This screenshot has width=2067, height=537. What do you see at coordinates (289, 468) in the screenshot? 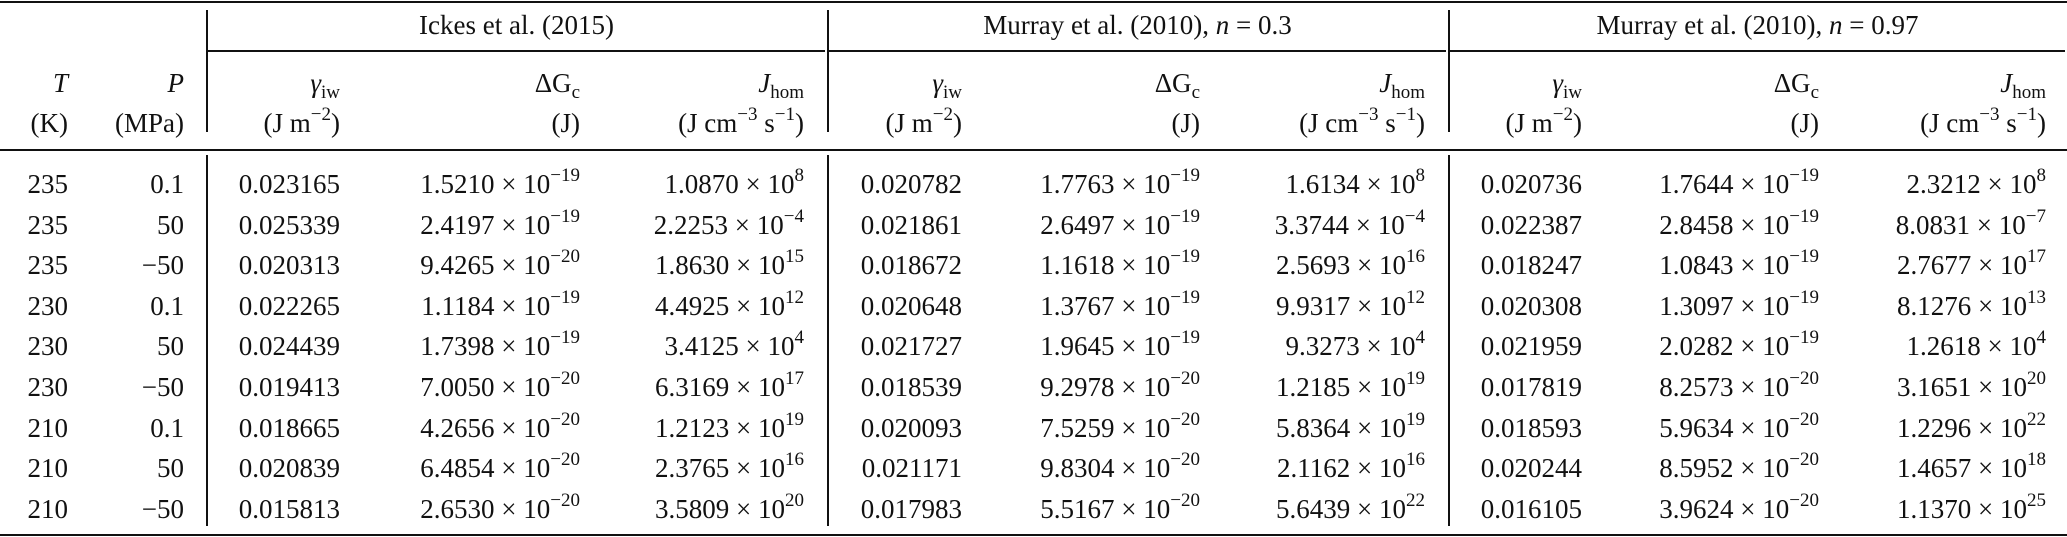
I see `cell-gamma-1: 0.020839` at bounding box center [289, 468].